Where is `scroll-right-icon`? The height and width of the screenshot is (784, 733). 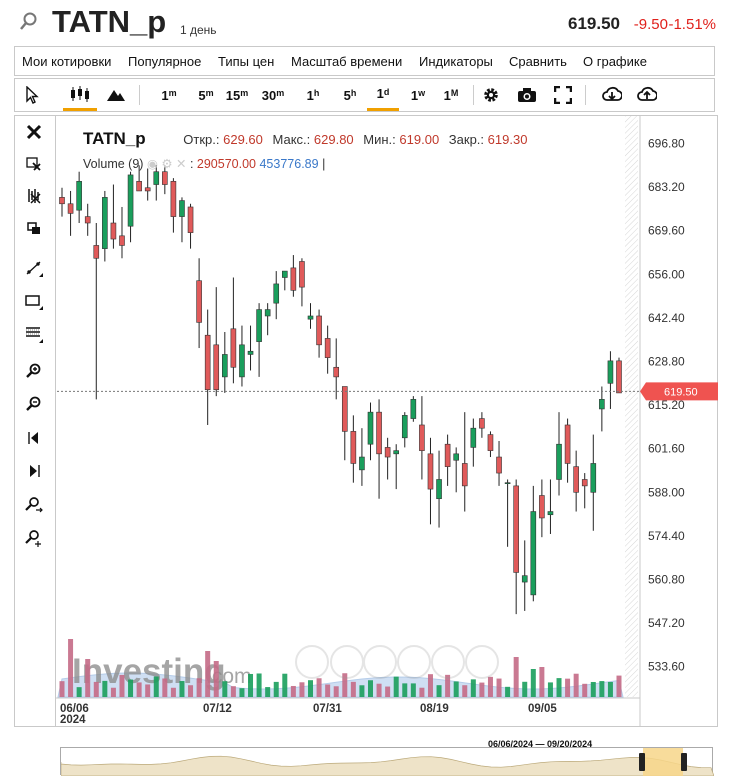 scroll-right-icon is located at coordinates (35, 471).